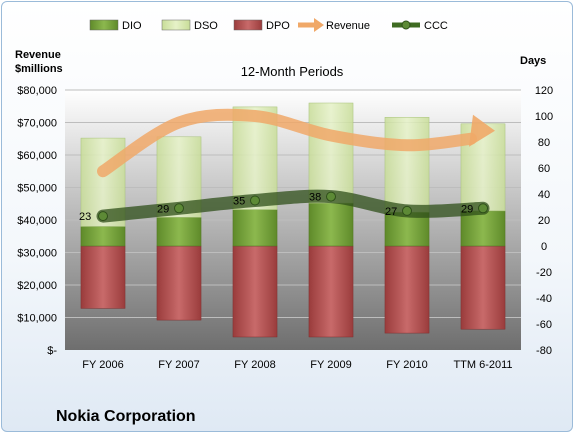  Describe the element at coordinates (52, 351) in the screenshot. I see `left-tick-label: $-` at that location.